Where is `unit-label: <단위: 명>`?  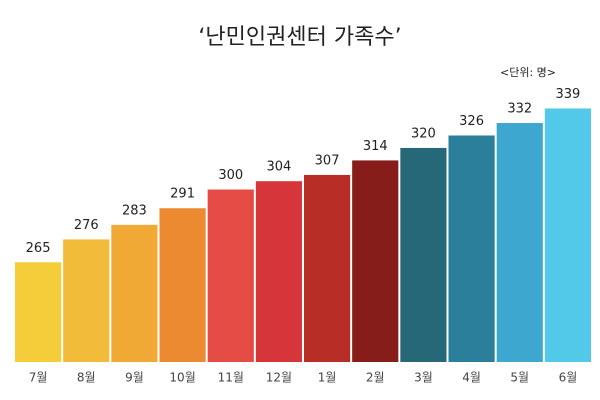 unit-label: <단위: 명> is located at coordinates (528, 72).